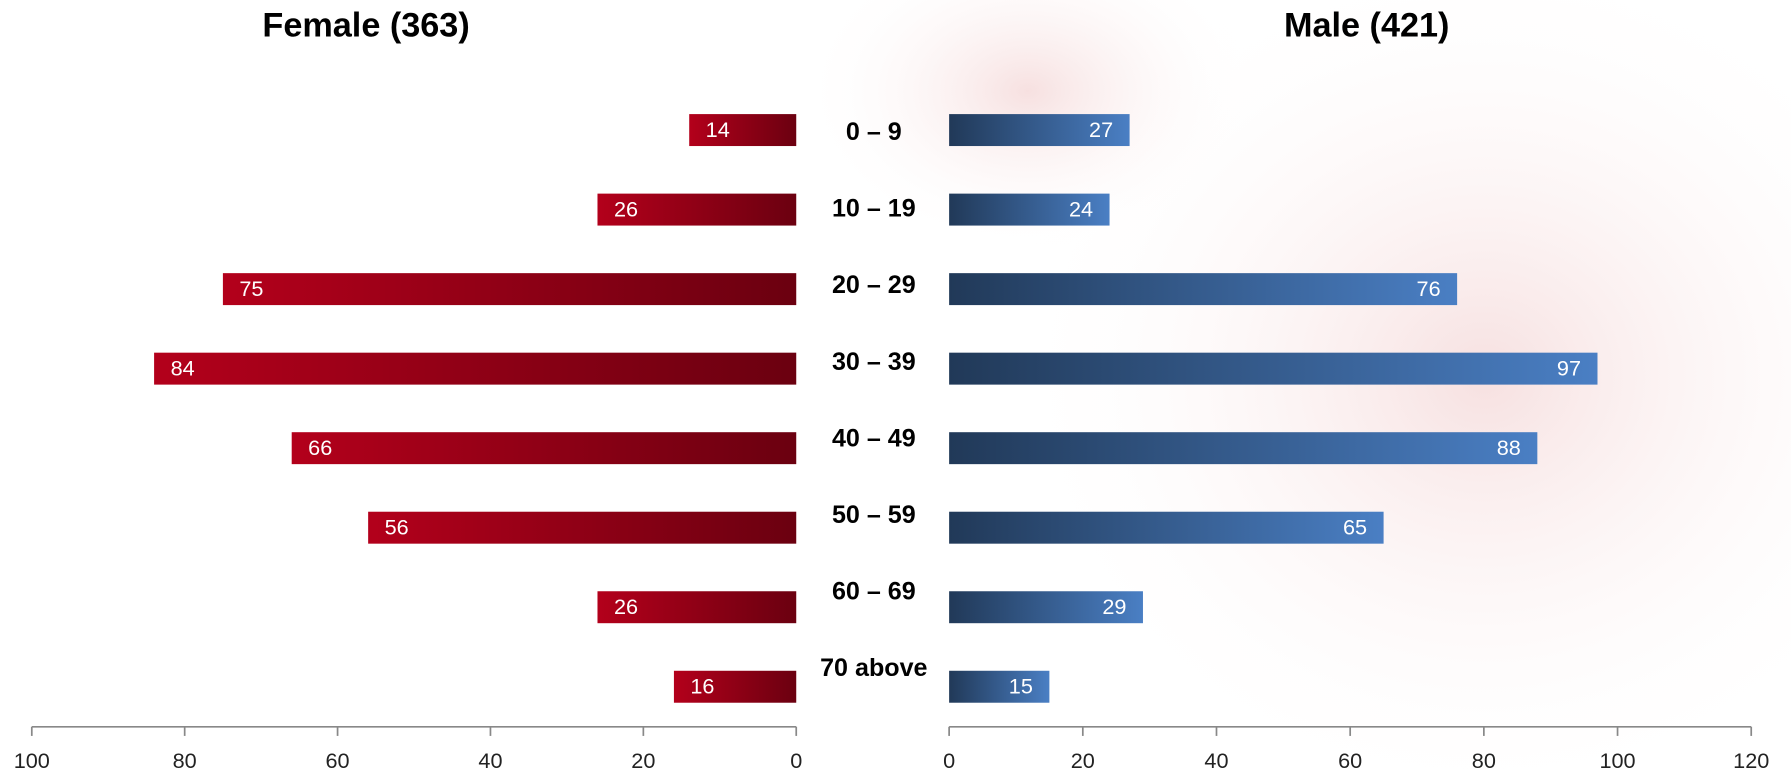  What do you see at coordinates (365, 25) in the screenshot?
I see `chart-title: Female (363)` at bounding box center [365, 25].